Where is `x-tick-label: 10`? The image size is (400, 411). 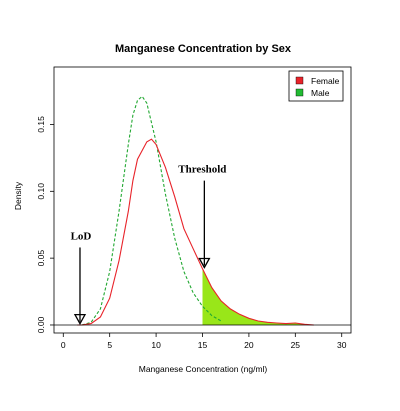
x-tick-label: 10 is located at coordinates (156, 345).